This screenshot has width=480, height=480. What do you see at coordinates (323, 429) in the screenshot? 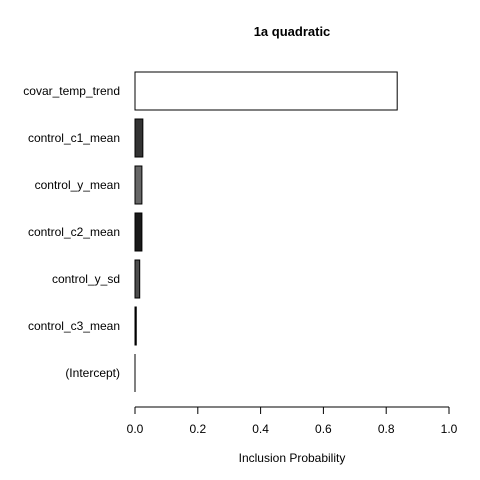
I see `x-tick-label: 0.6` at bounding box center [323, 429].